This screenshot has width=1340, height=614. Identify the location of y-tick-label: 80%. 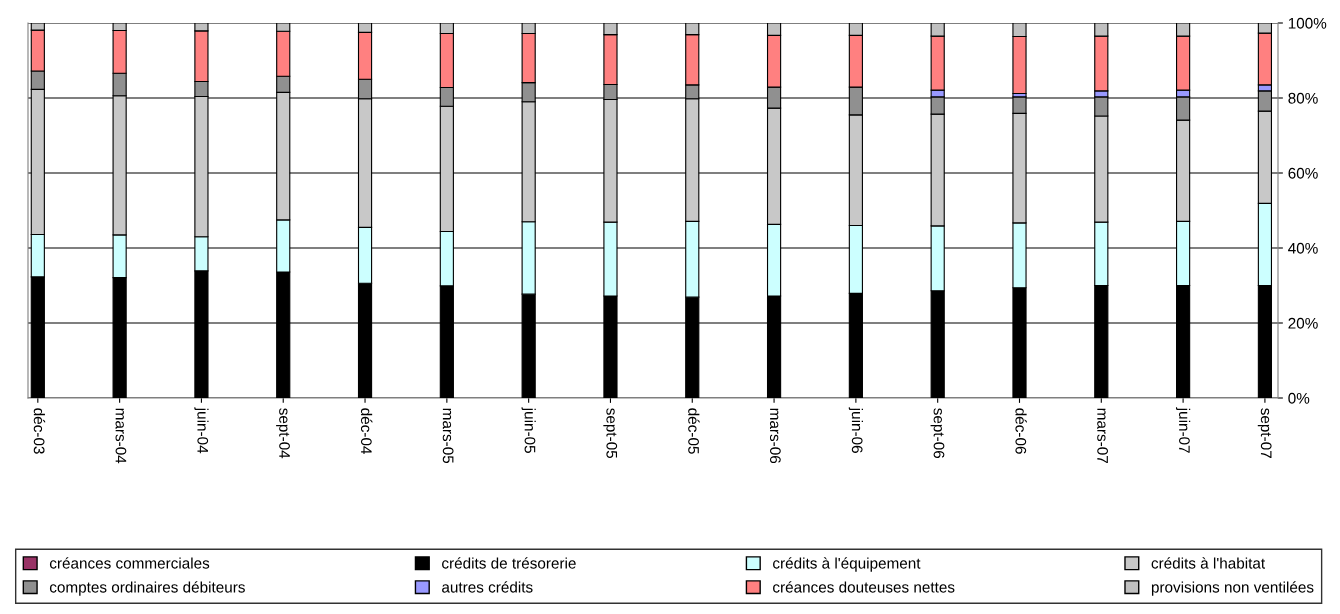
(1303, 98).